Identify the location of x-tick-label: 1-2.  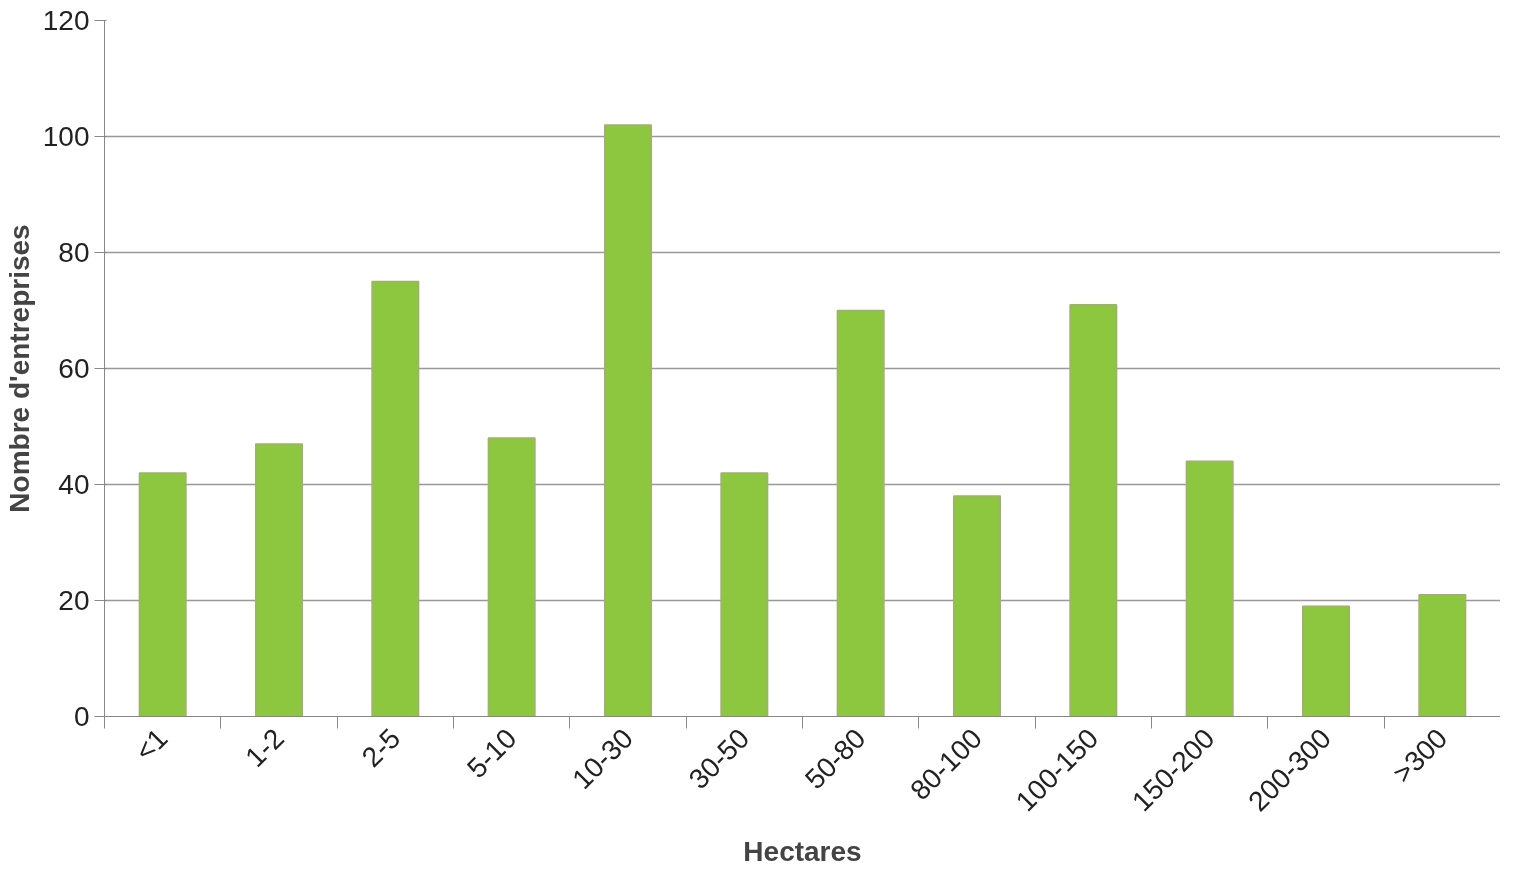
(264, 748).